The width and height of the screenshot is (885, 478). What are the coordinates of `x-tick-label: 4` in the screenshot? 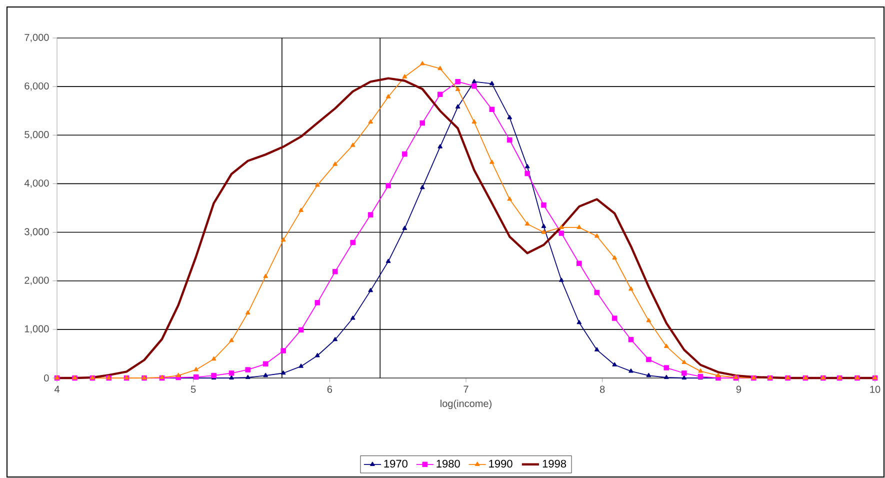 It's located at (57, 389).